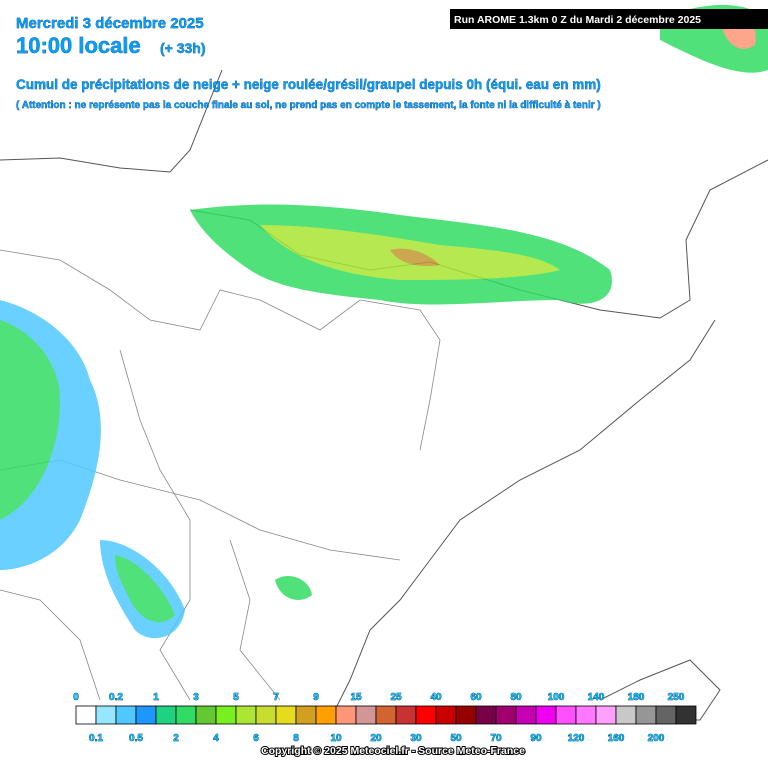 This screenshot has width=768, height=768. I want to click on legend-label: 0.2, so click(116, 697).